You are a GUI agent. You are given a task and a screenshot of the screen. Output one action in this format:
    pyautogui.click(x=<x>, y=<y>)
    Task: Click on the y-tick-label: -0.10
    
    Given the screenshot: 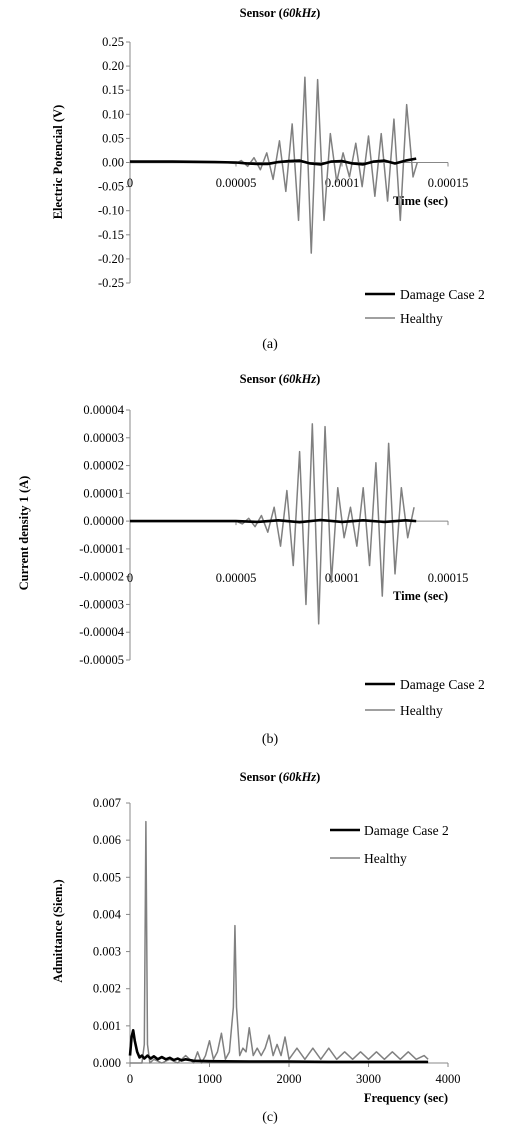 What is the action you would take?
    pyautogui.click(x=111, y=211)
    